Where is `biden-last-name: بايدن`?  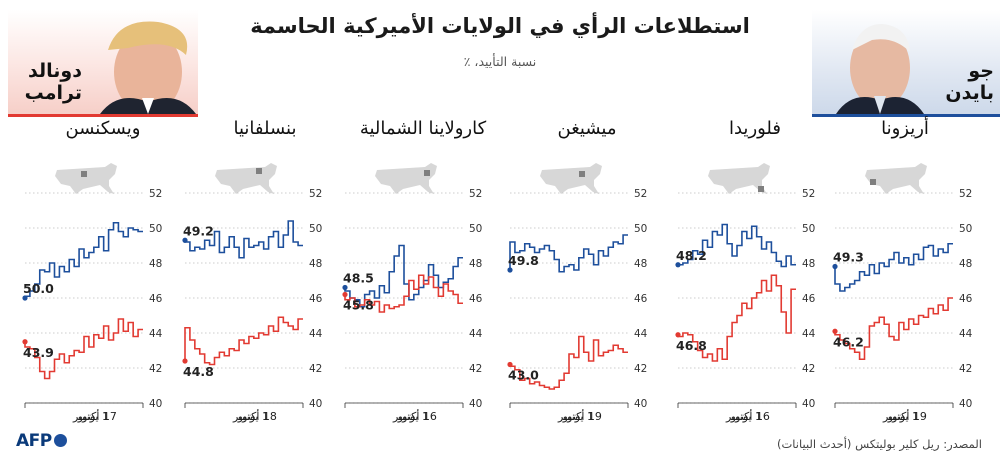 biden-last-name: بايدن is located at coordinates (969, 93).